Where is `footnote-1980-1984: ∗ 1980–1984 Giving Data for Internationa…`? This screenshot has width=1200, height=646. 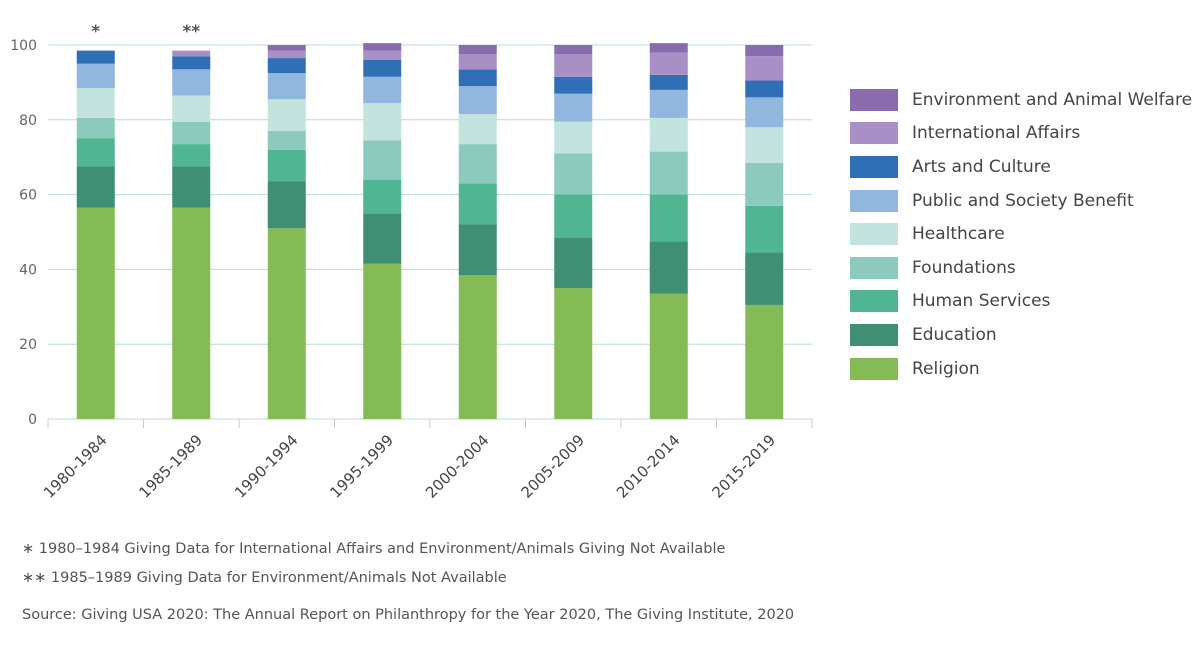
footnote-1980-1984: ∗ 1980–1984 Giving Data for Internationa… is located at coordinates (374, 549).